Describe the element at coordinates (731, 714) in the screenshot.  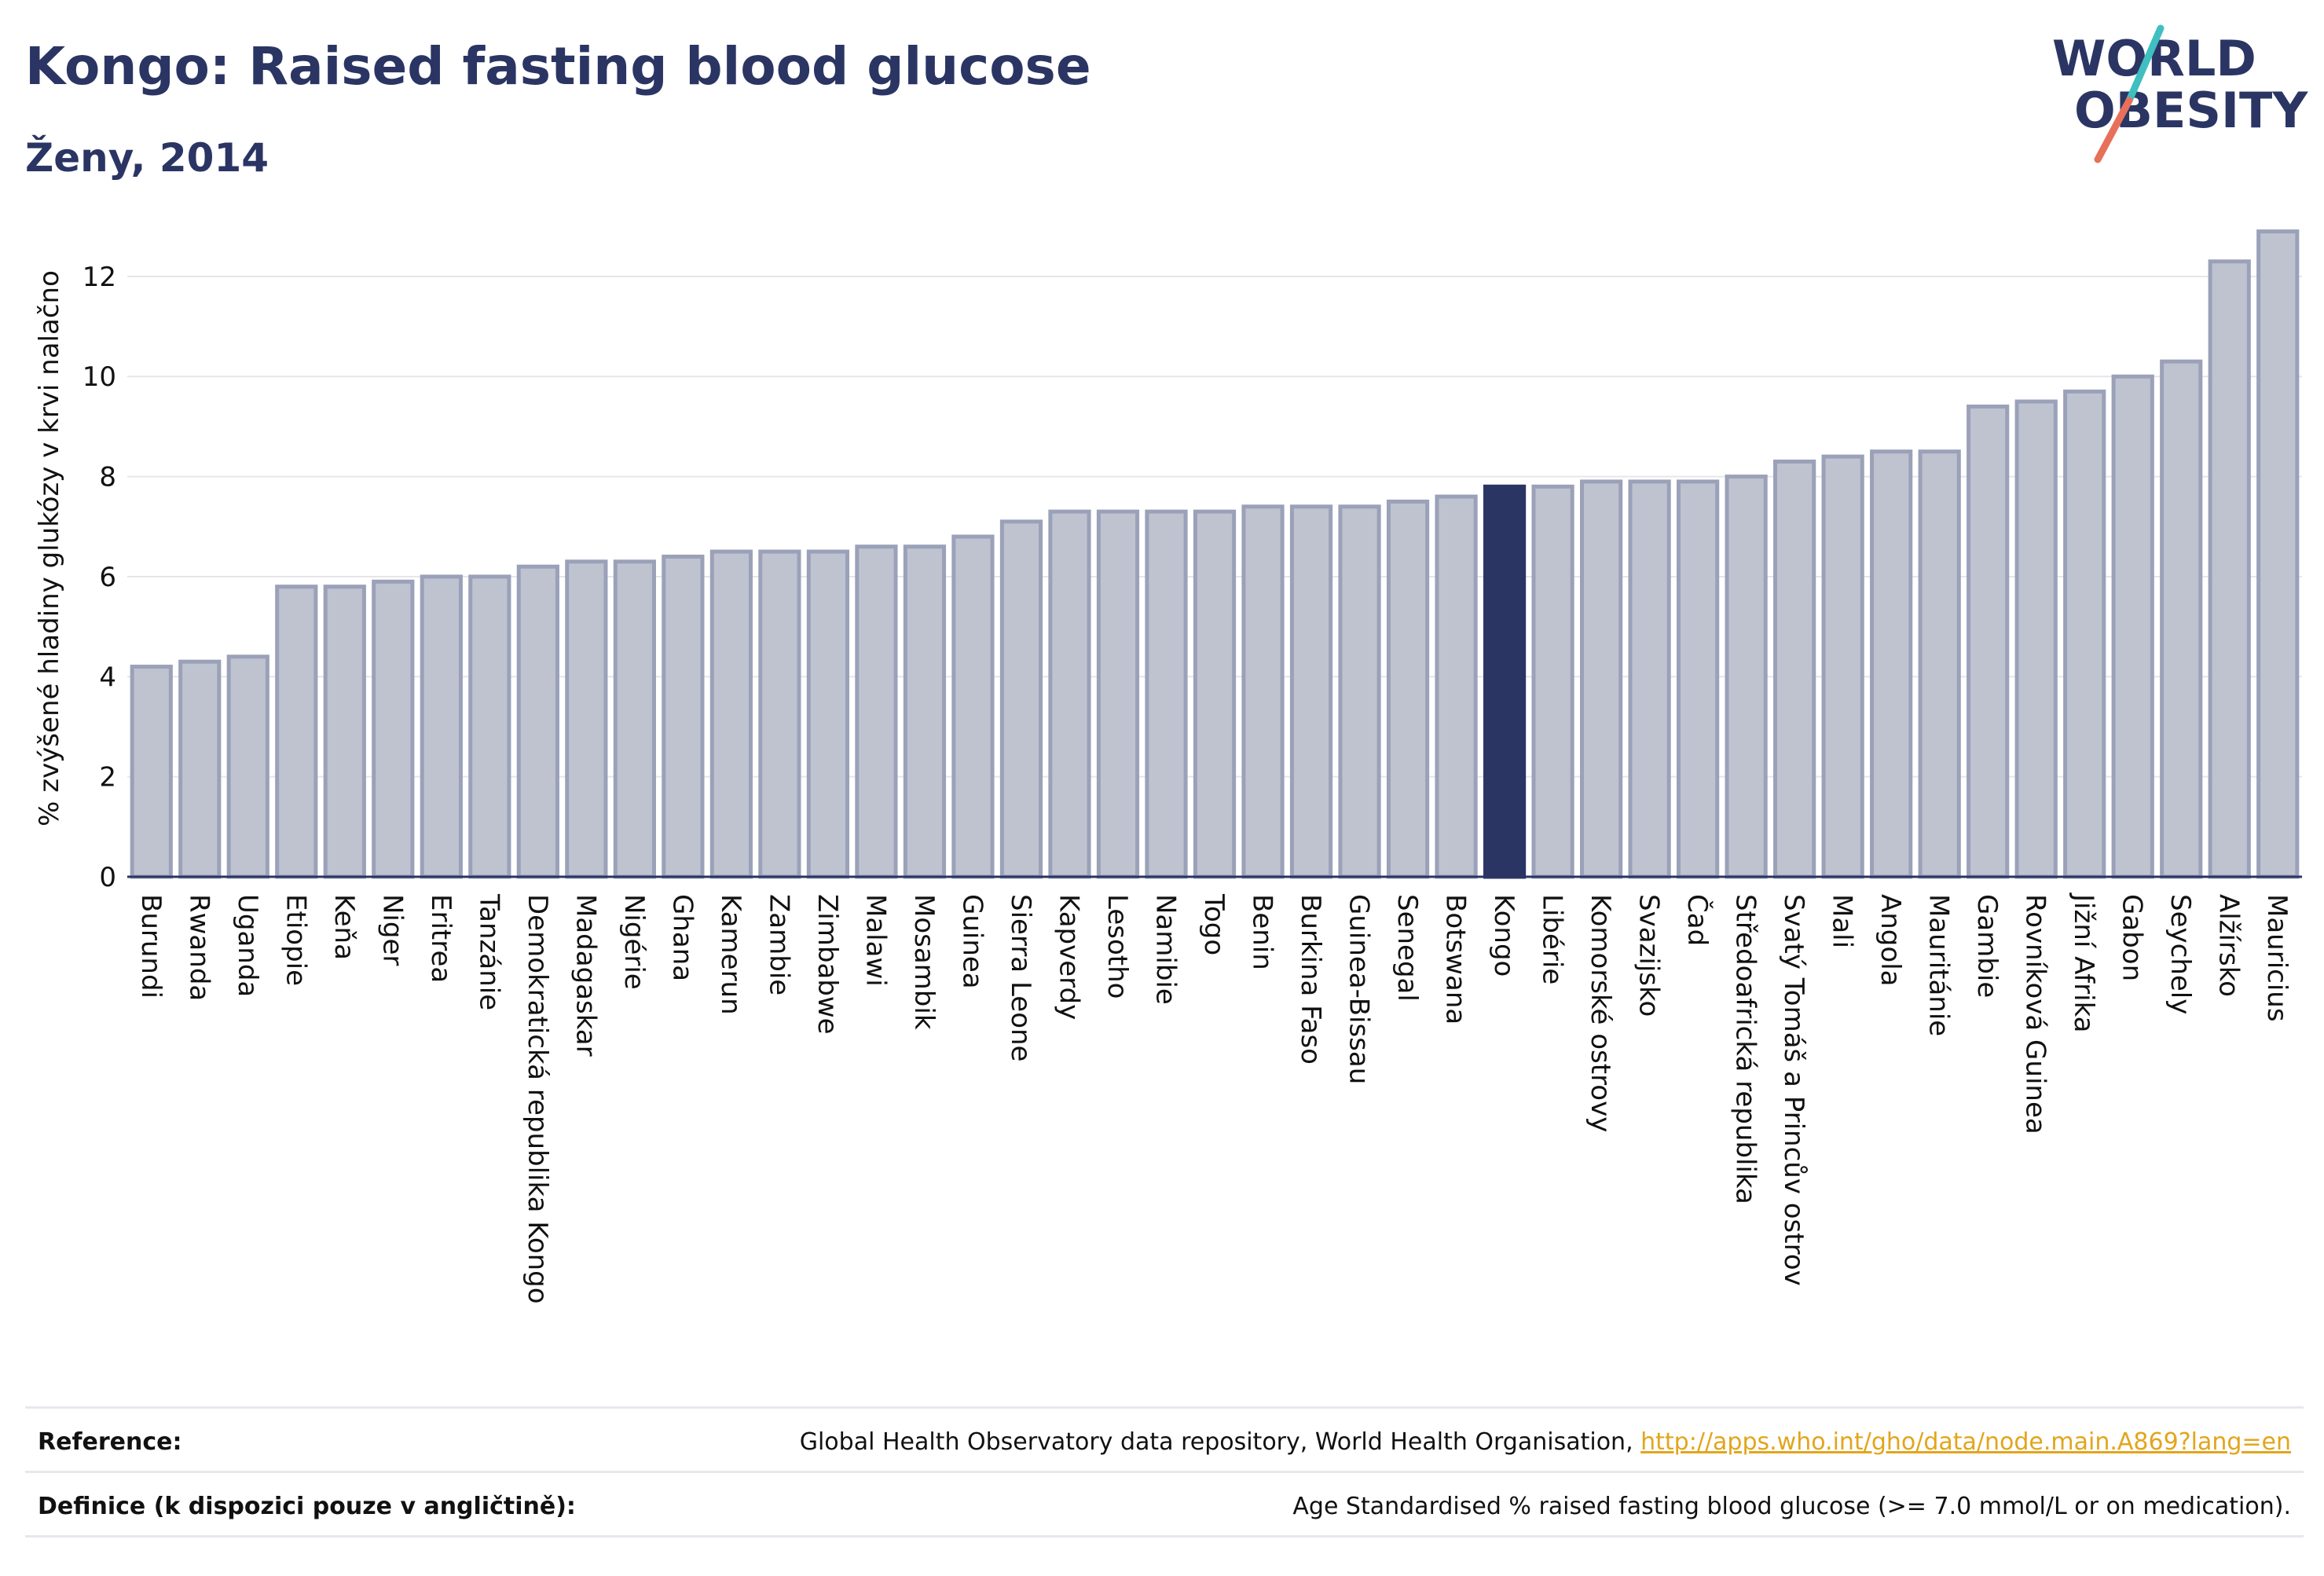
I see `bar-kamerun` at that location.